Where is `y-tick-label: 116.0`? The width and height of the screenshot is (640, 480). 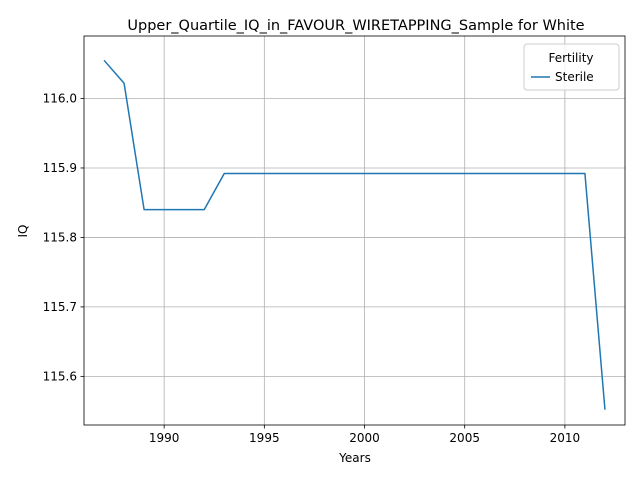
y-tick-label: 116.0 is located at coordinates (60, 99).